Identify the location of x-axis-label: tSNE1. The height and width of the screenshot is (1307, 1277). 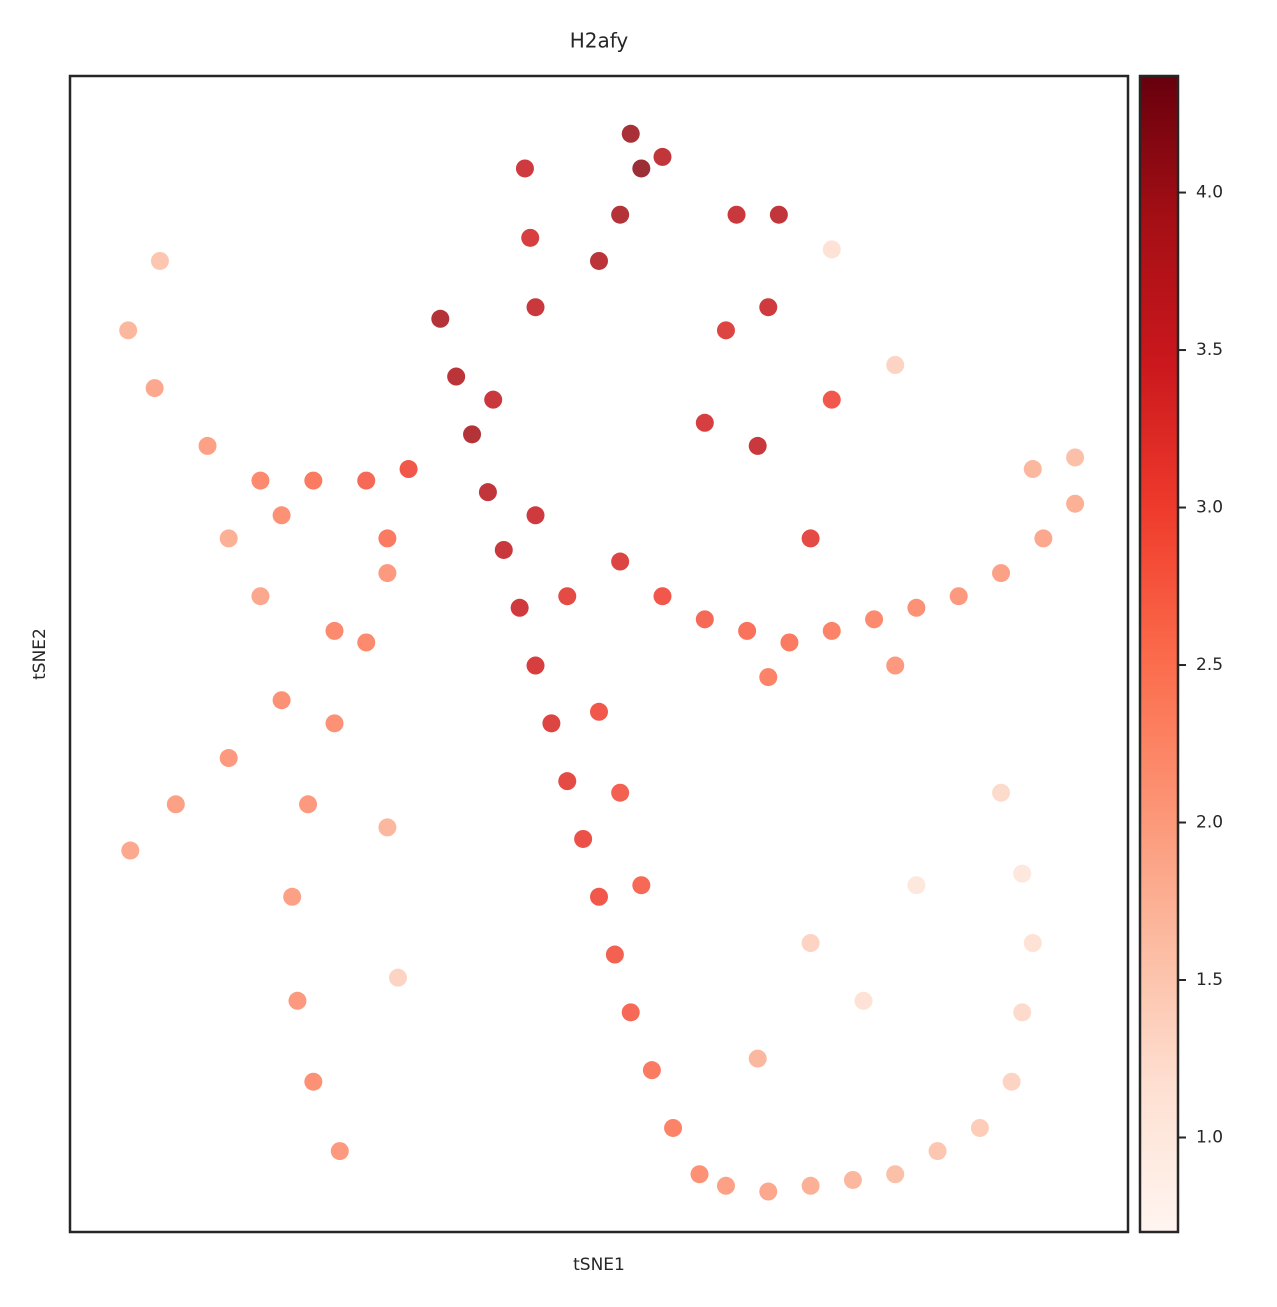
(599, 1265).